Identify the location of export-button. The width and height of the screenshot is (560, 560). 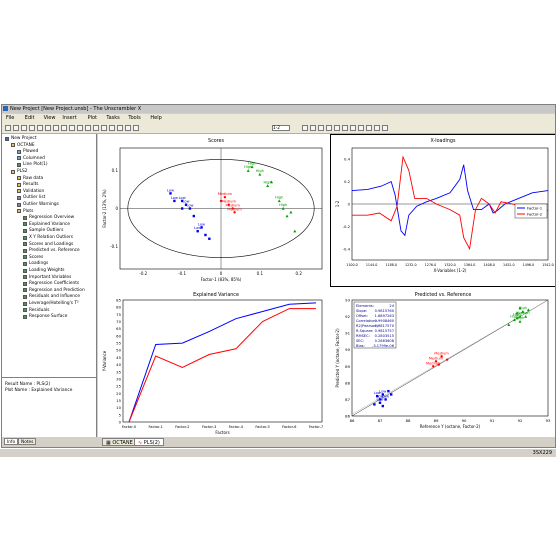
(80, 128).